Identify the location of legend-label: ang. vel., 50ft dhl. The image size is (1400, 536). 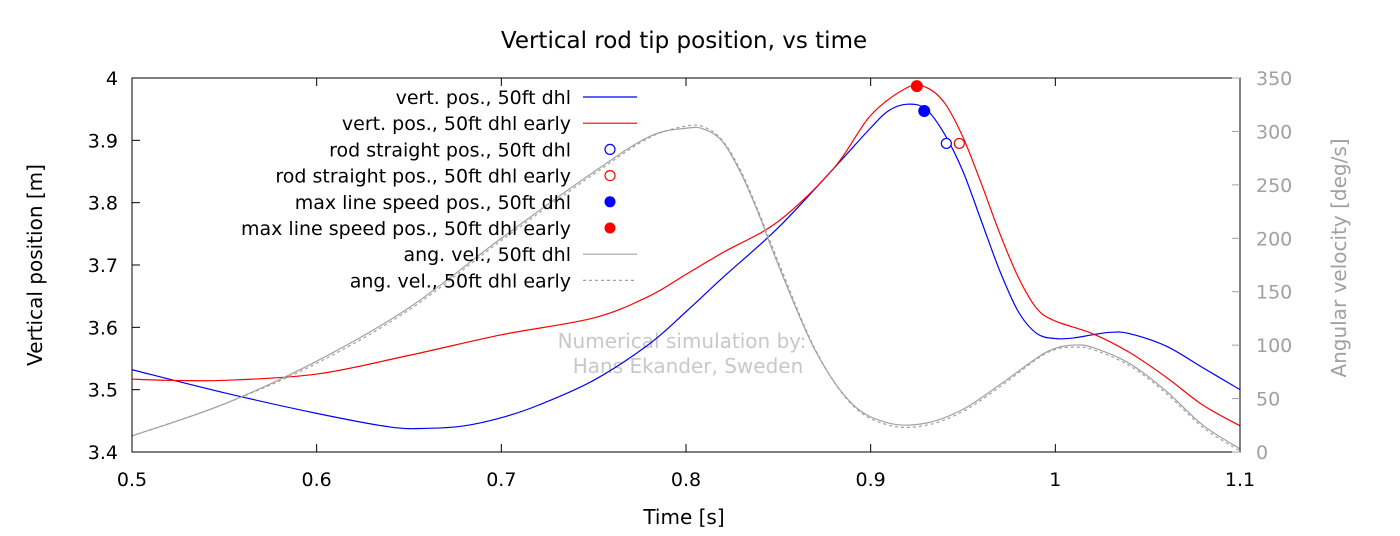
(487, 255).